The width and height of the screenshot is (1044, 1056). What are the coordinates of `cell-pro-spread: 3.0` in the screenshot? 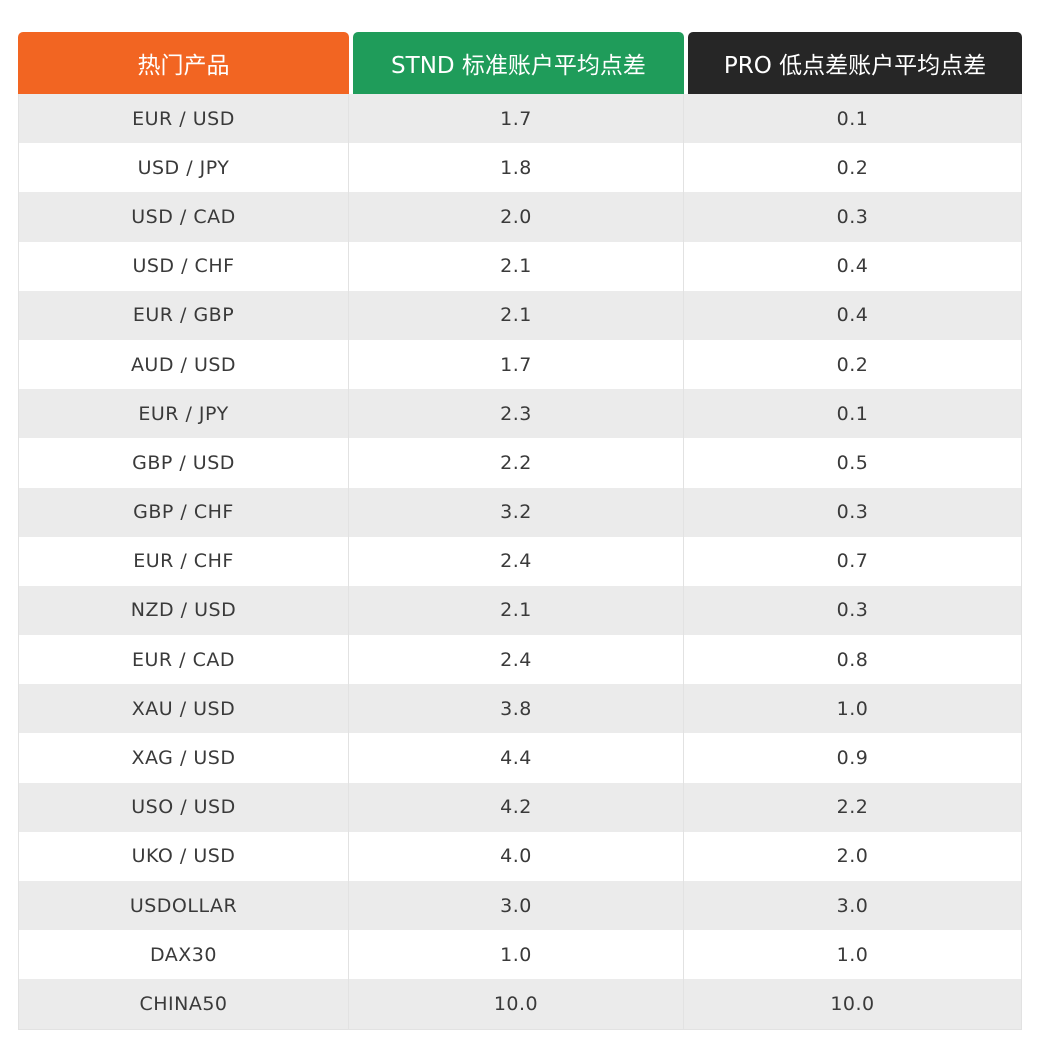 It's located at (852, 905).